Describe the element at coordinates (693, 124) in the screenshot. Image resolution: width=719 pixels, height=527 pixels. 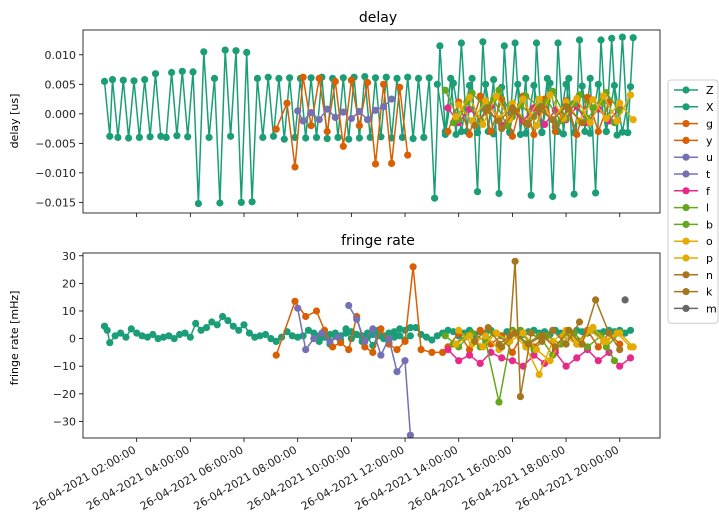
I see `legend-item-g: g` at that location.